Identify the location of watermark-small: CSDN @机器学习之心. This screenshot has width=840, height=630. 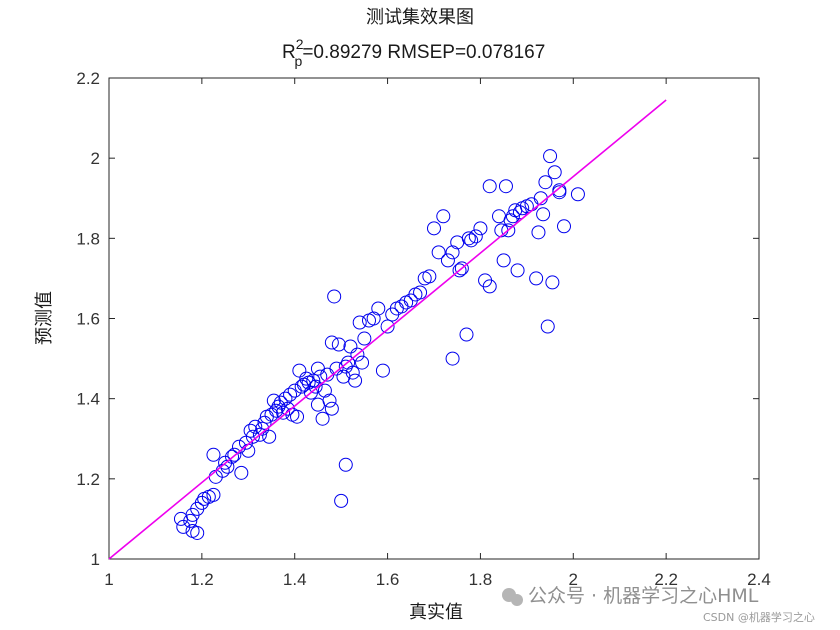
(759, 617).